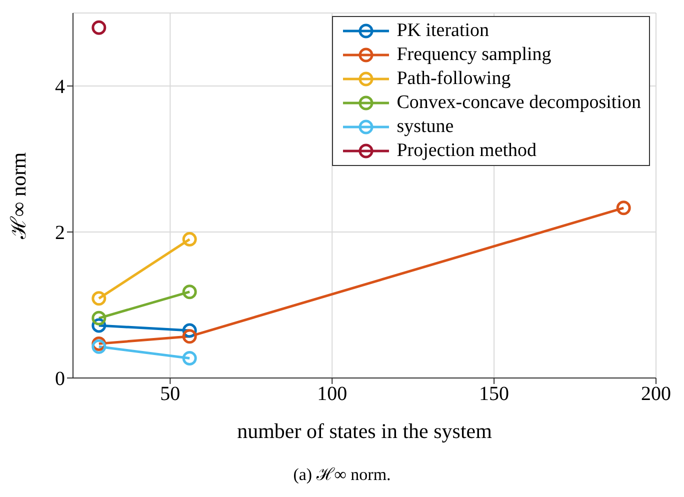 Image resolution: width=684 pixels, height=497 pixels. Describe the element at coordinates (466, 151) in the screenshot. I see `legend-label: Projection method` at that location.